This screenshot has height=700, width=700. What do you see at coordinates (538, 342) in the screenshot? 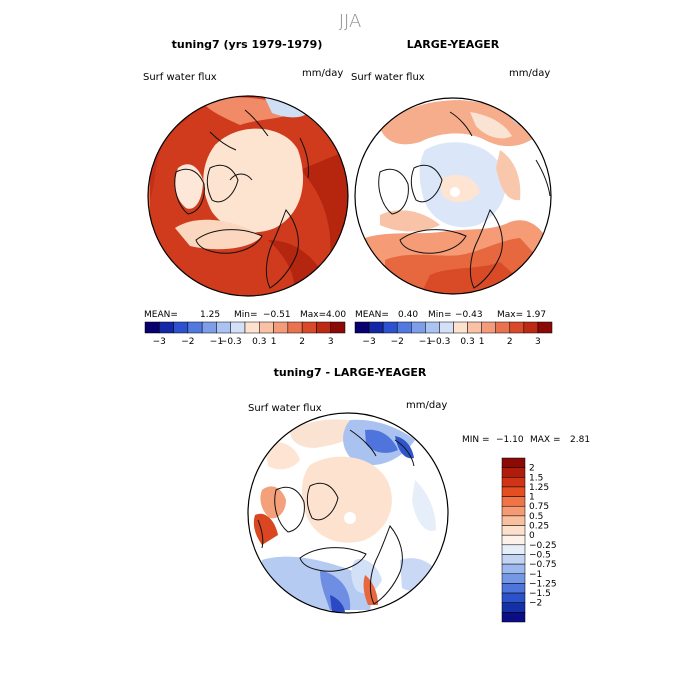
I see `panel-2-colorbar-tick-label: 3` at bounding box center [538, 342].